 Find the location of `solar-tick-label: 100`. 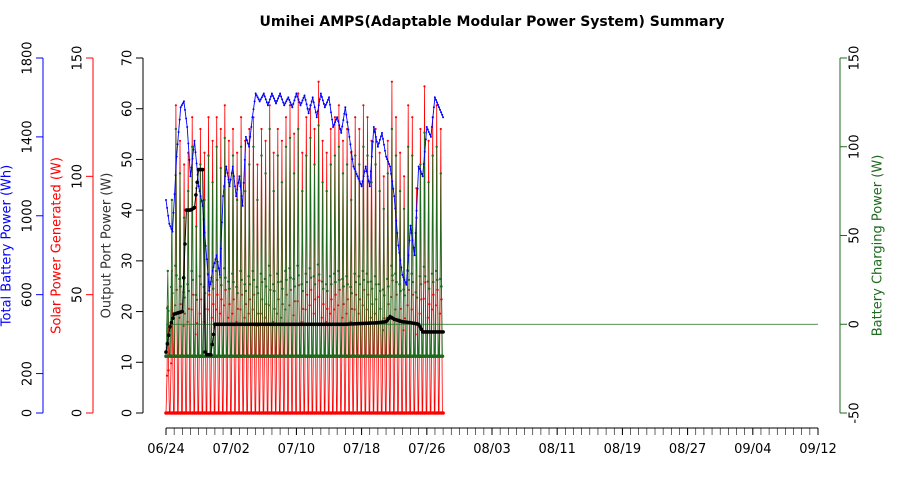

solar-tick-label: 100 is located at coordinates (78, 176).